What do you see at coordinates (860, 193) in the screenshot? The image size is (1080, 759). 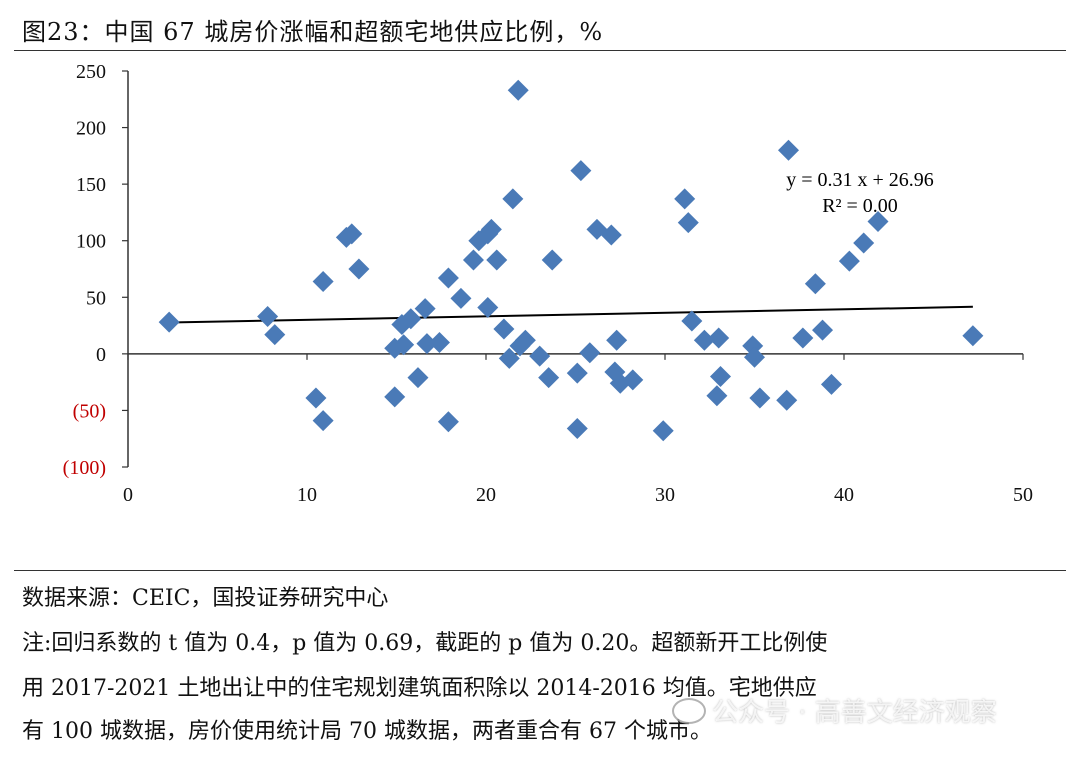 I see `trendline-annotation: y = 0.31 x + 26.96 R² = 0.00` at bounding box center [860, 193].